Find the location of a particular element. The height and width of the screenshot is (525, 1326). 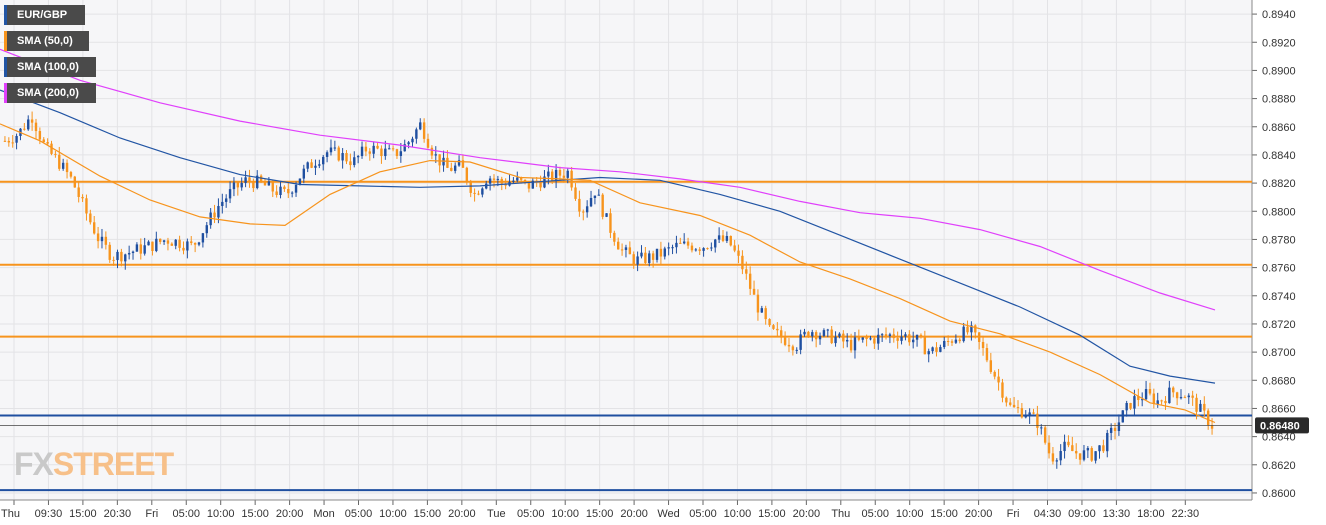

y-tick-label: 0.8880 is located at coordinates (1279, 100).